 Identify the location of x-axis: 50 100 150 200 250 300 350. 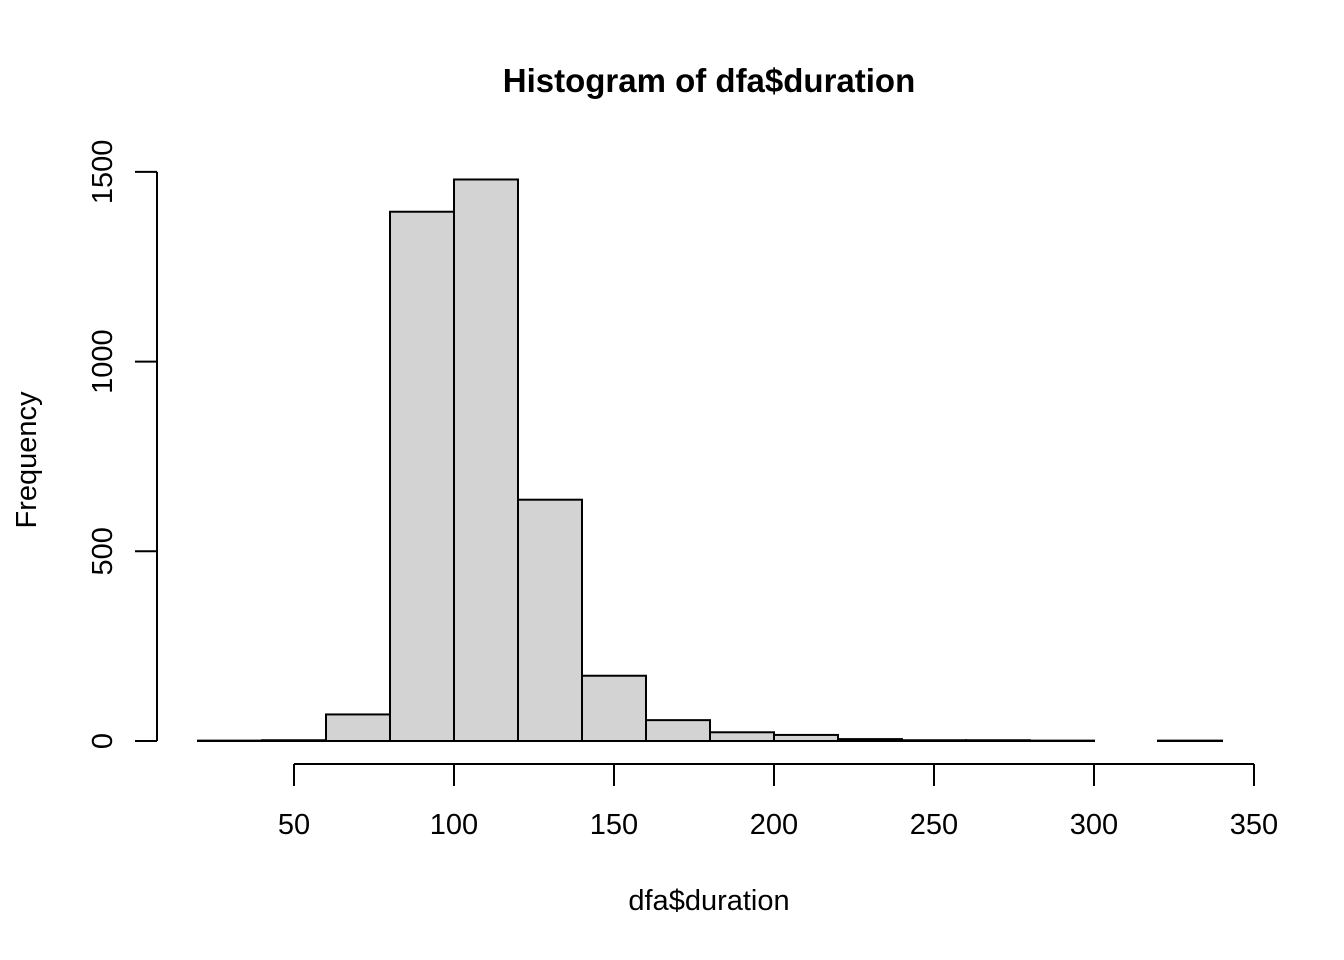
(778, 802).